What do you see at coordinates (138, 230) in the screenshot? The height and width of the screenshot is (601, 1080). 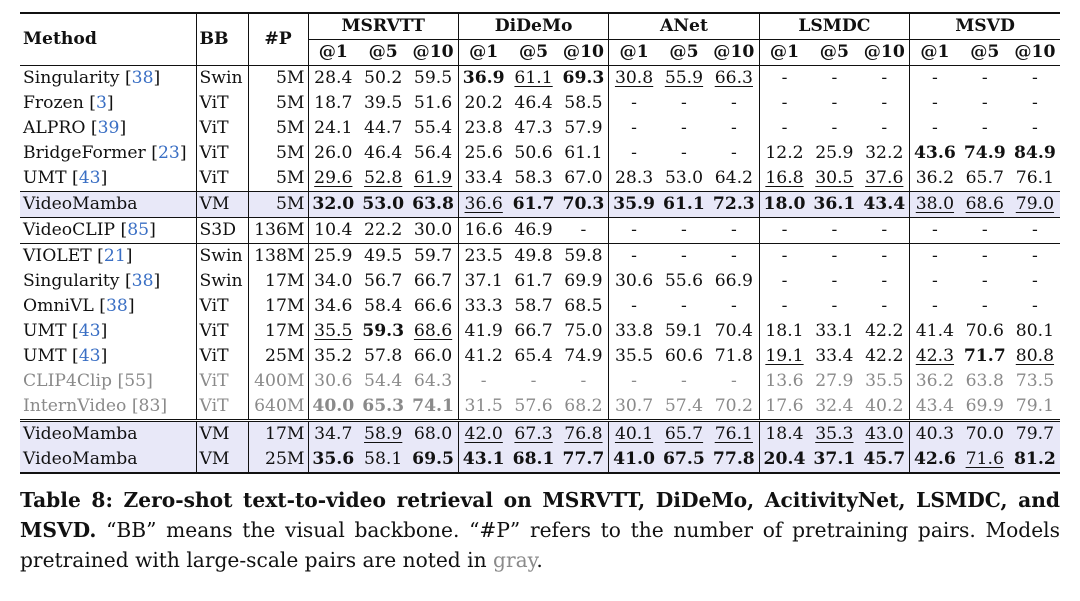 I see `citation-link: 85` at bounding box center [138, 230].